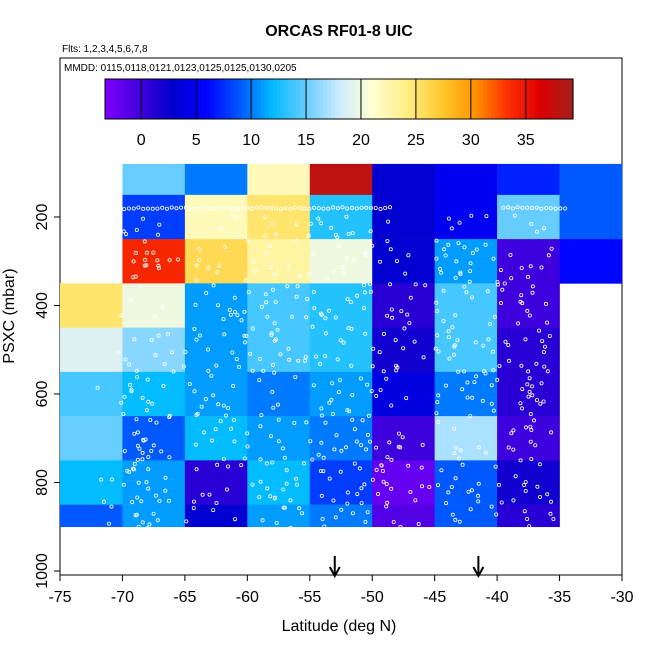 The height and width of the screenshot is (650, 650). What do you see at coordinates (341, 590) in the screenshot?
I see `x-axis: -75 -70 -65 -60 -55 -50 -45 -40 -35 -30` at bounding box center [341, 590].